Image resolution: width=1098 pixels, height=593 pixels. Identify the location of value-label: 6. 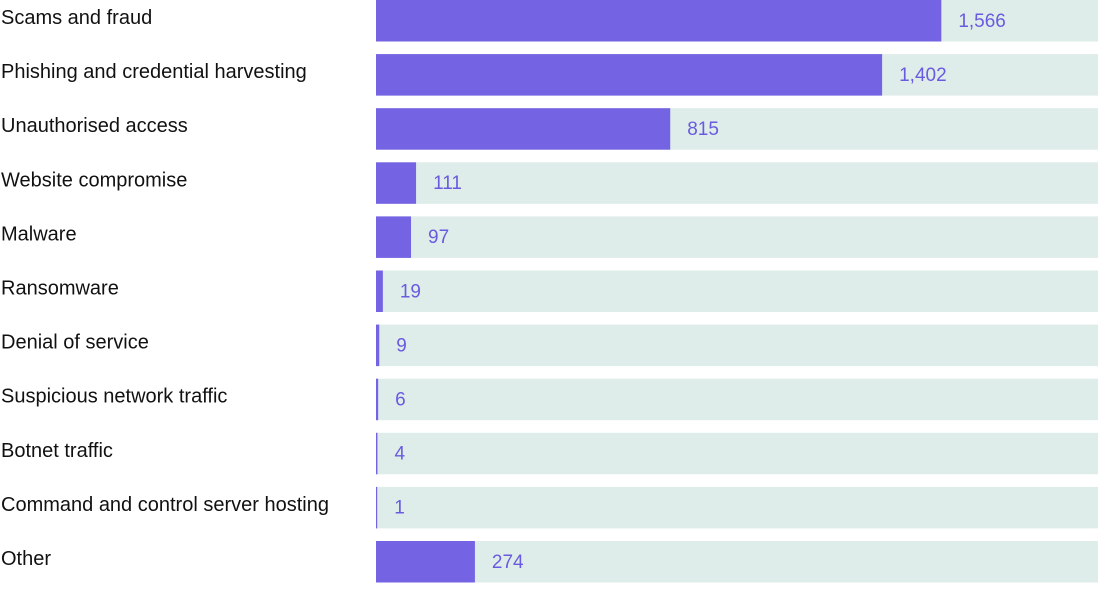
(400, 399).